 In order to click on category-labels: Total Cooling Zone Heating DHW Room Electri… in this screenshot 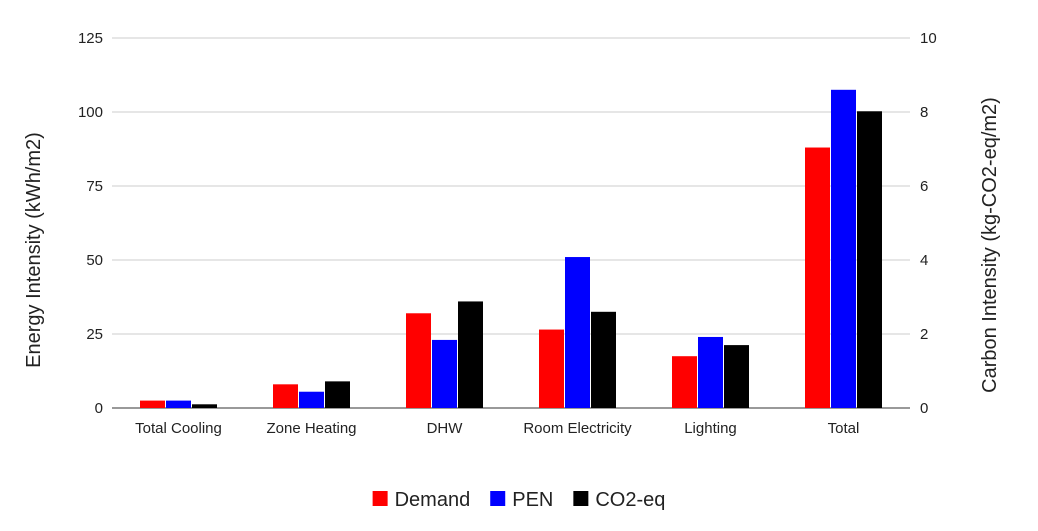, I will do `click(497, 428)`.